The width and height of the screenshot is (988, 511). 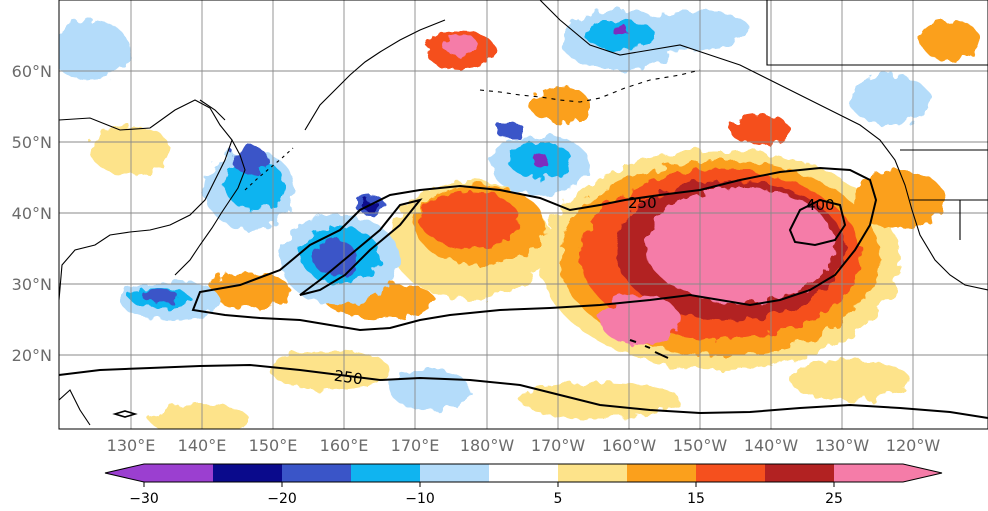 I want to click on lon-label-150e: 150°E, so click(x=273, y=445).